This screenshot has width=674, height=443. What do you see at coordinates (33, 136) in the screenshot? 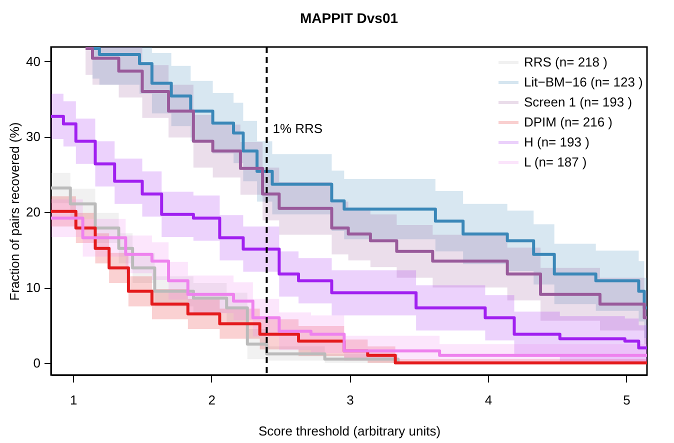
I see `y-tick-label: 30` at bounding box center [33, 136].